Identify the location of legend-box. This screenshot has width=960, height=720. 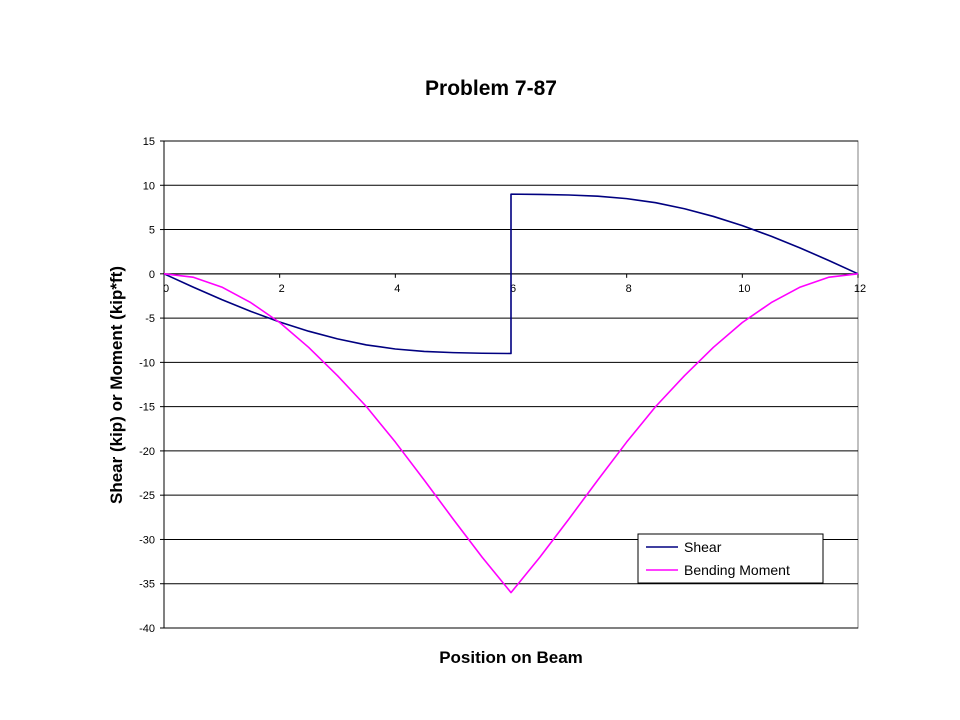
(730, 558).